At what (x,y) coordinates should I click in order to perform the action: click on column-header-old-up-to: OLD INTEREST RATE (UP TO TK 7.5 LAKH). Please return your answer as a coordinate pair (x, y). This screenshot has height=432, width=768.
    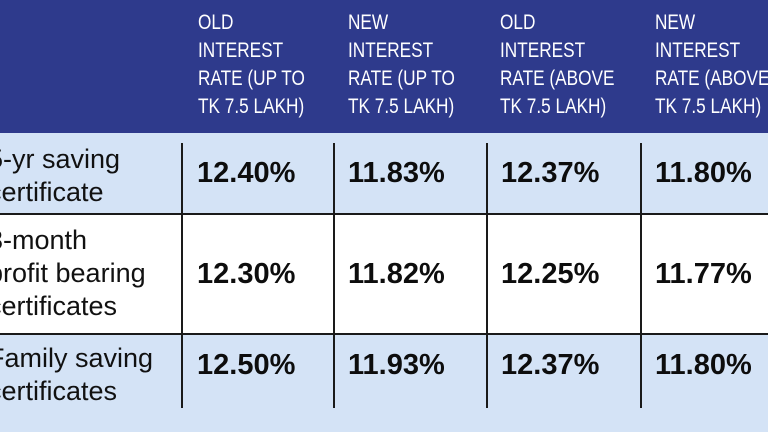
    Looking at the image, I should click on (251, 65).